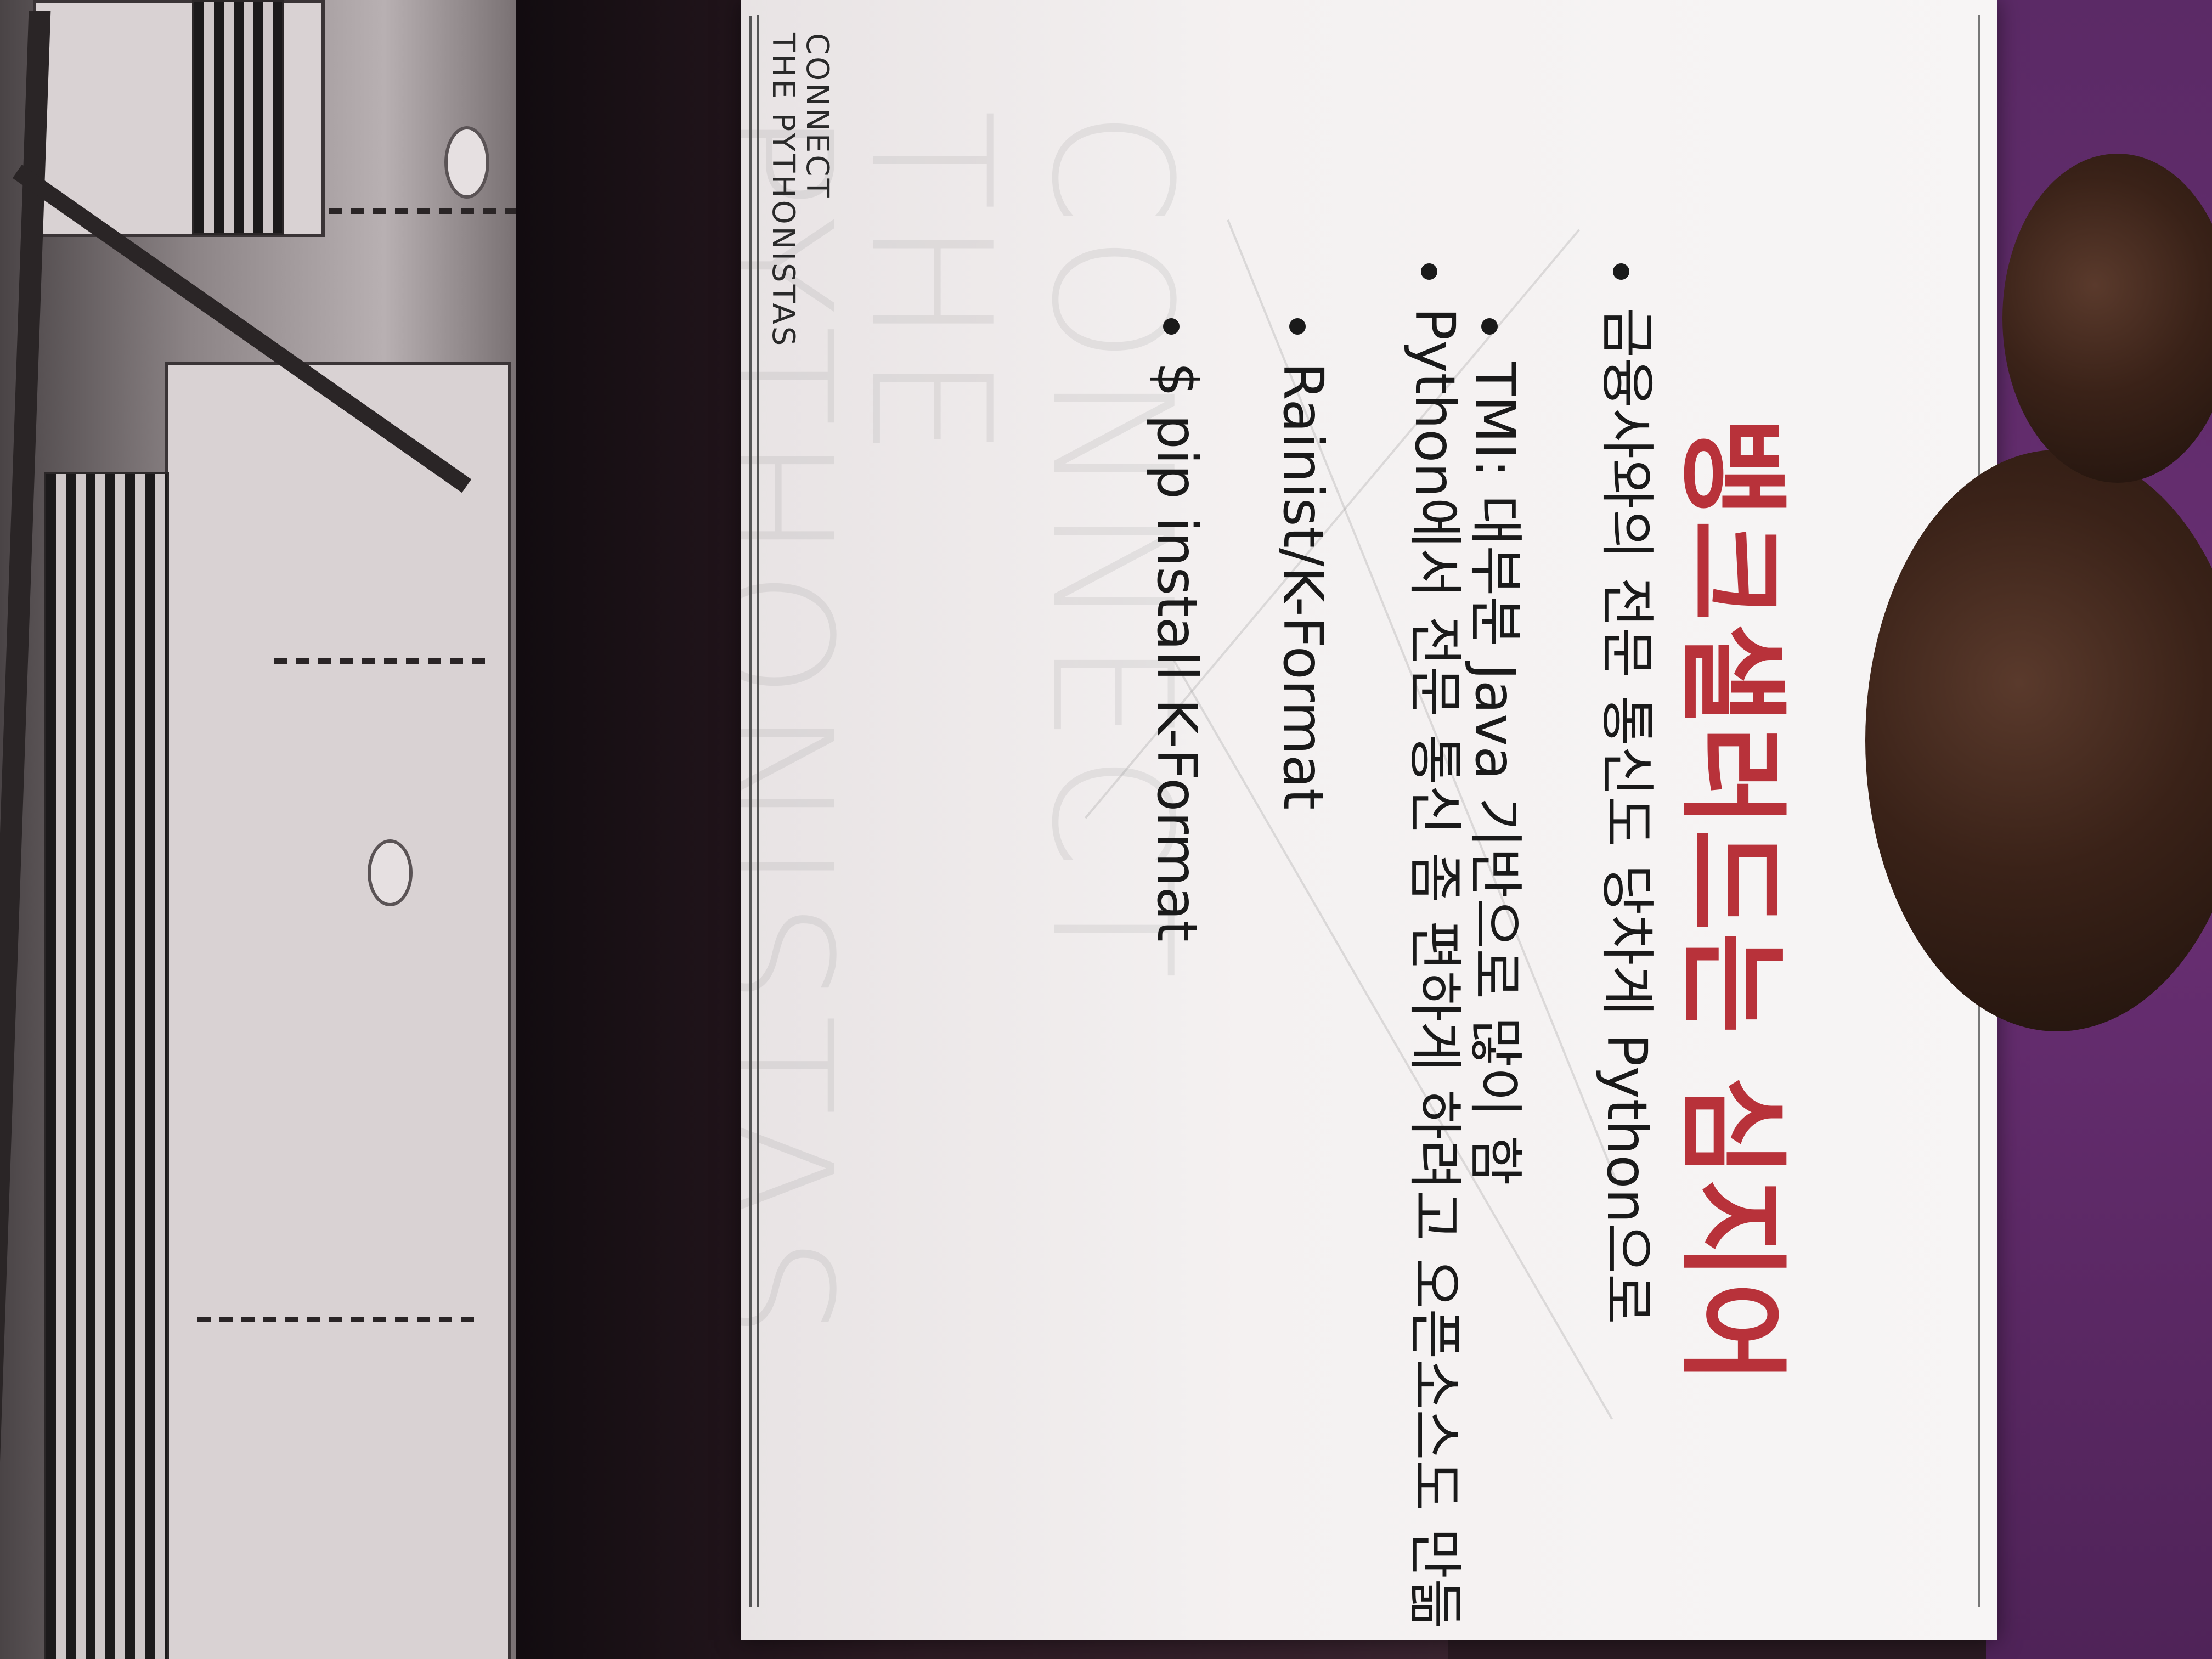  Describe the element at coordinates (25, 834) in the screenshot. I see `ceiling-beam` at that location.